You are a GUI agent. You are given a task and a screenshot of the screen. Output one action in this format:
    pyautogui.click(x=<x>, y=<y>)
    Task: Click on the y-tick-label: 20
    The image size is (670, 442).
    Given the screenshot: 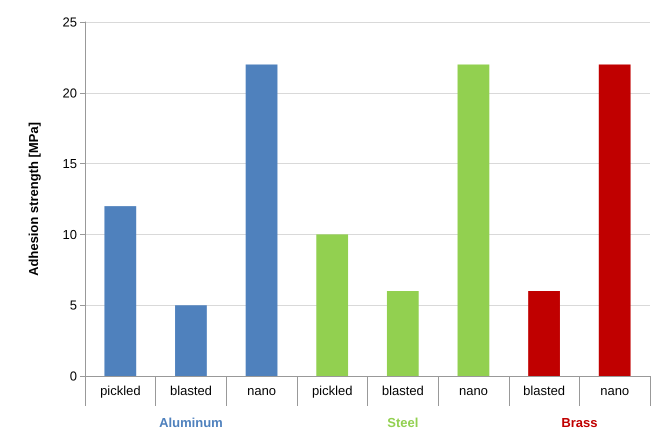 What is the action you would take?
    pyautogui.click(x=69, y=92)
    